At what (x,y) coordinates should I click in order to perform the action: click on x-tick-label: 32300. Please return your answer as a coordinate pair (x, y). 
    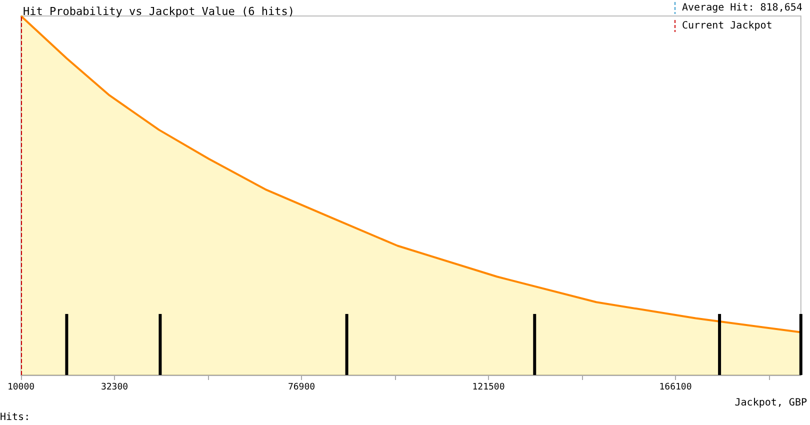
    Looking at the image, I should click on (114, 387).